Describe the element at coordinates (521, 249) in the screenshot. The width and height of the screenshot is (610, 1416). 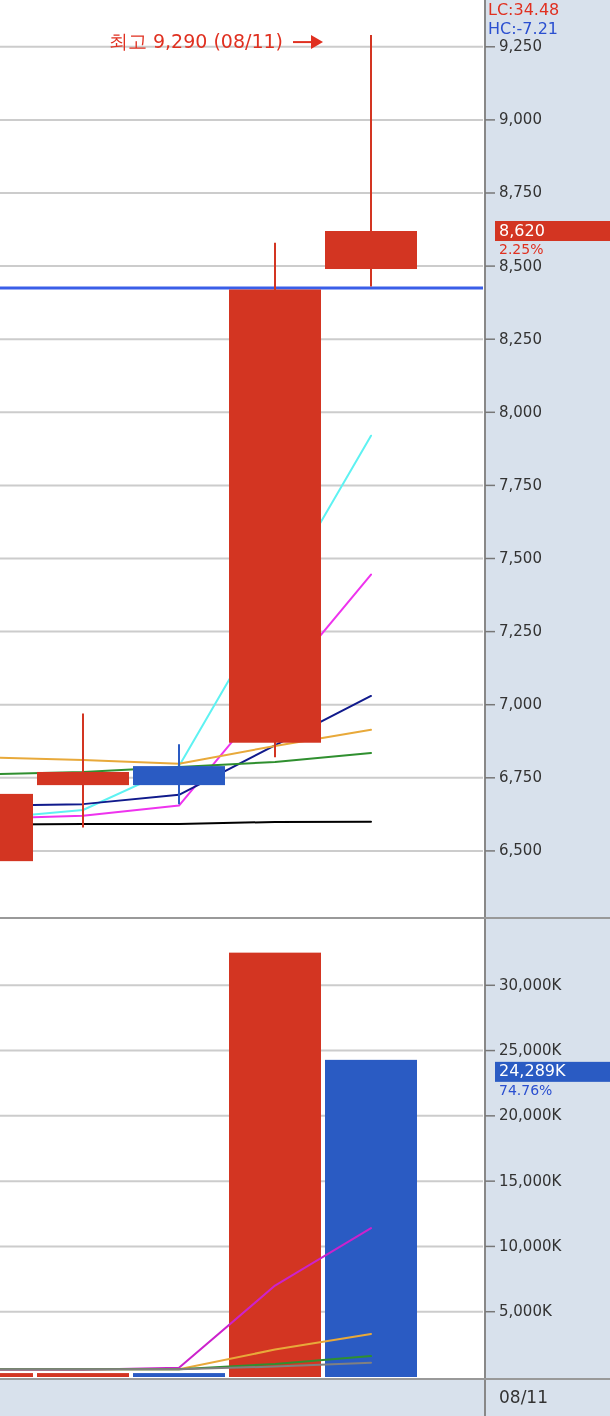
I see `text: 2.25%` at that location.